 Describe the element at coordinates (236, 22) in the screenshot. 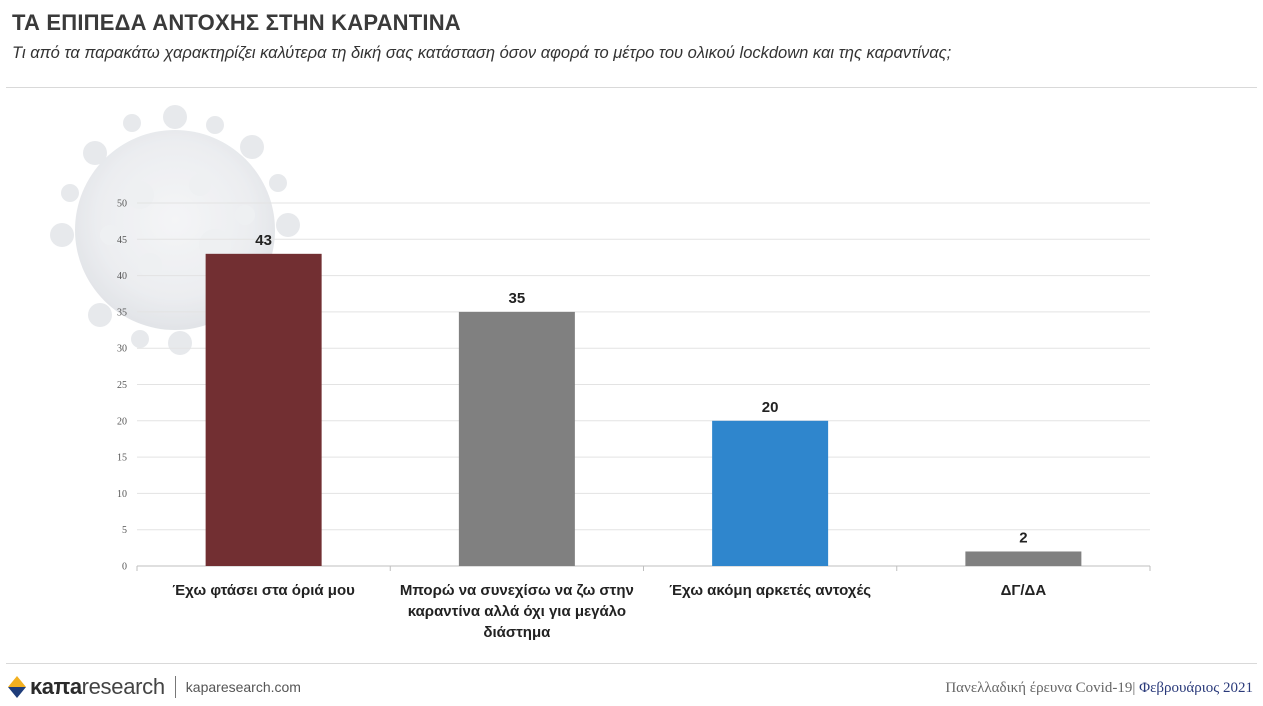

I see `page-title: ΤΑ ΕΠΙΠΕΔΑ ΑΝΤΟΧΗΣ ΣΤΗΝ ΚΑΡΑΝΤΙΝΑ` at that location.